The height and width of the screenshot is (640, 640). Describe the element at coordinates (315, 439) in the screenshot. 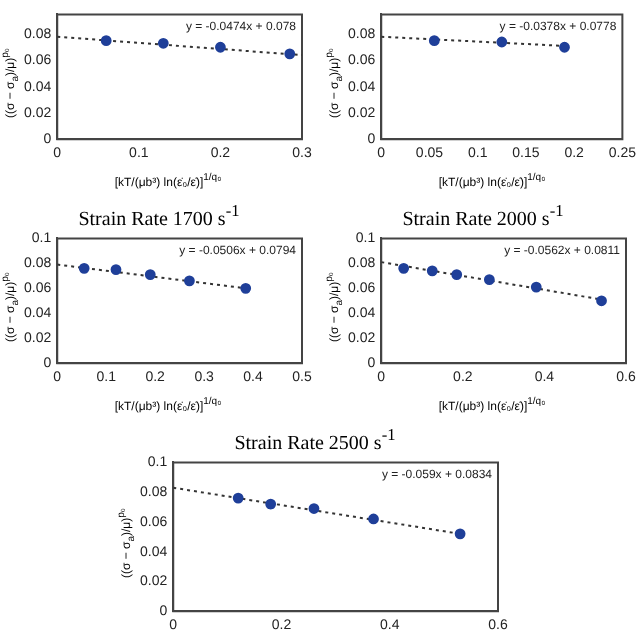

I see `chart-title: Strain Rate 2500 s$^{-1}$` at that location.